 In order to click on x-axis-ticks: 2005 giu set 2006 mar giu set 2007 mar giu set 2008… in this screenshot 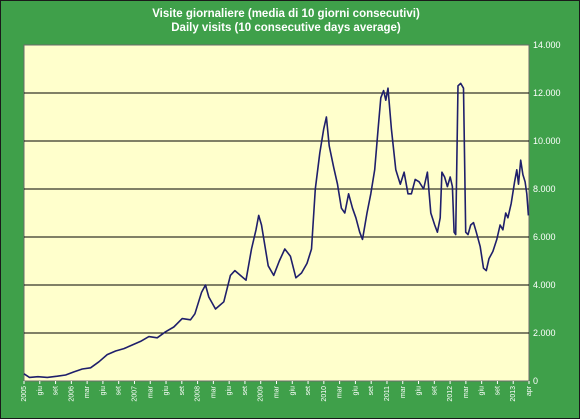, I will do `click(277, 391)`.